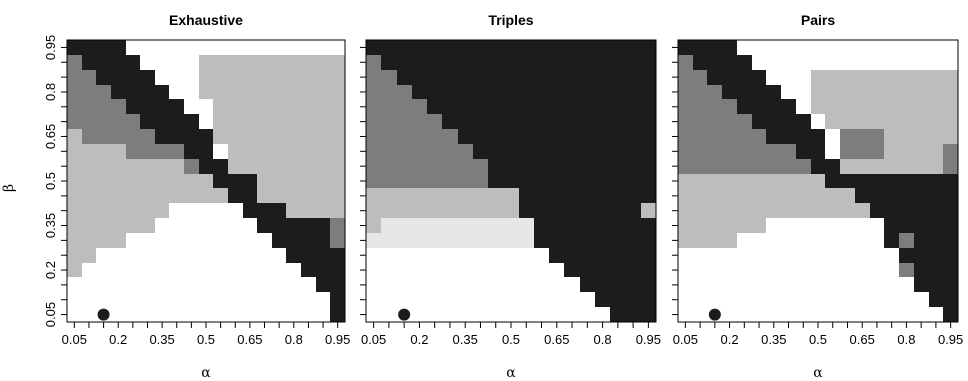 This screenshot has height=381, width=968. I want to click on x-tick-label: 0.95, so click(337, 339).